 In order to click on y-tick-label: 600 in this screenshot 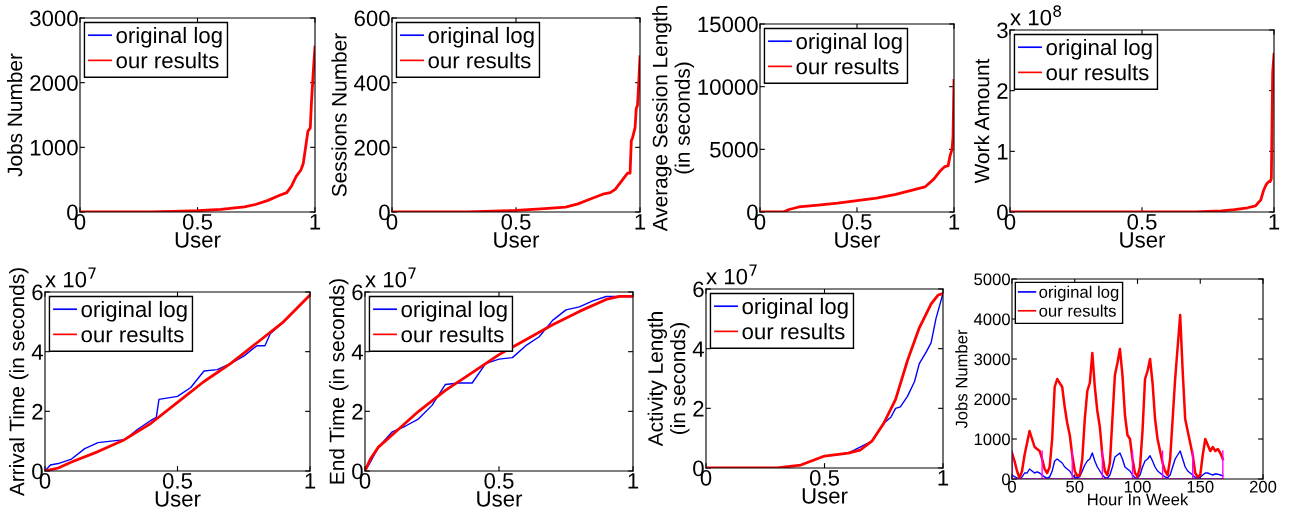, I will do `click(372, 18)`.